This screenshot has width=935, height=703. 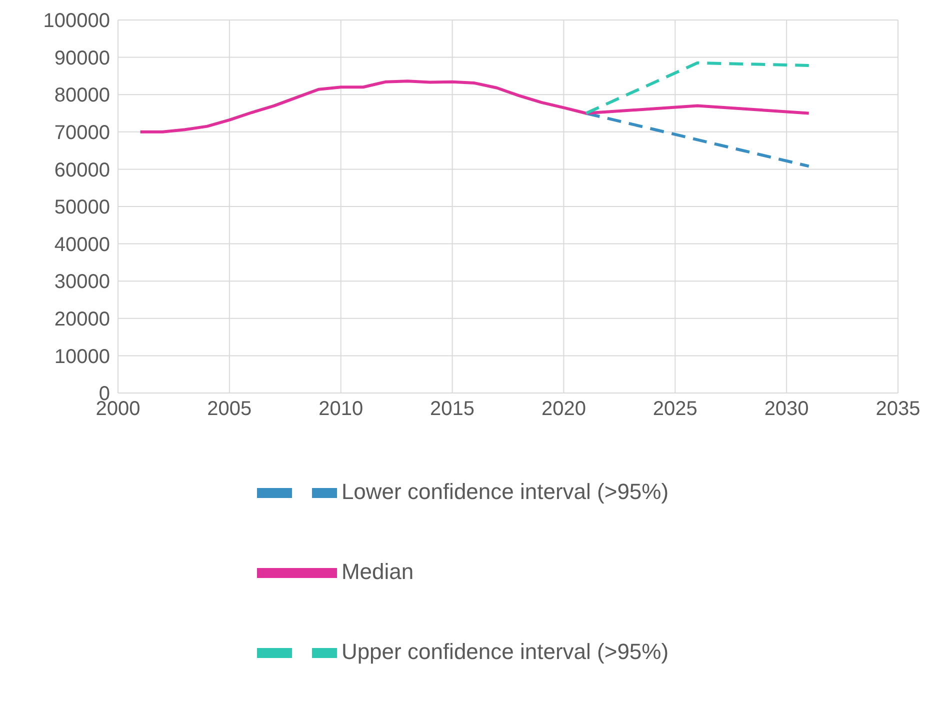 What do you see at coordinates (82, 58) in the screenshot?
I see `y-tick-label: 90000` at bounding box center [82, 58].